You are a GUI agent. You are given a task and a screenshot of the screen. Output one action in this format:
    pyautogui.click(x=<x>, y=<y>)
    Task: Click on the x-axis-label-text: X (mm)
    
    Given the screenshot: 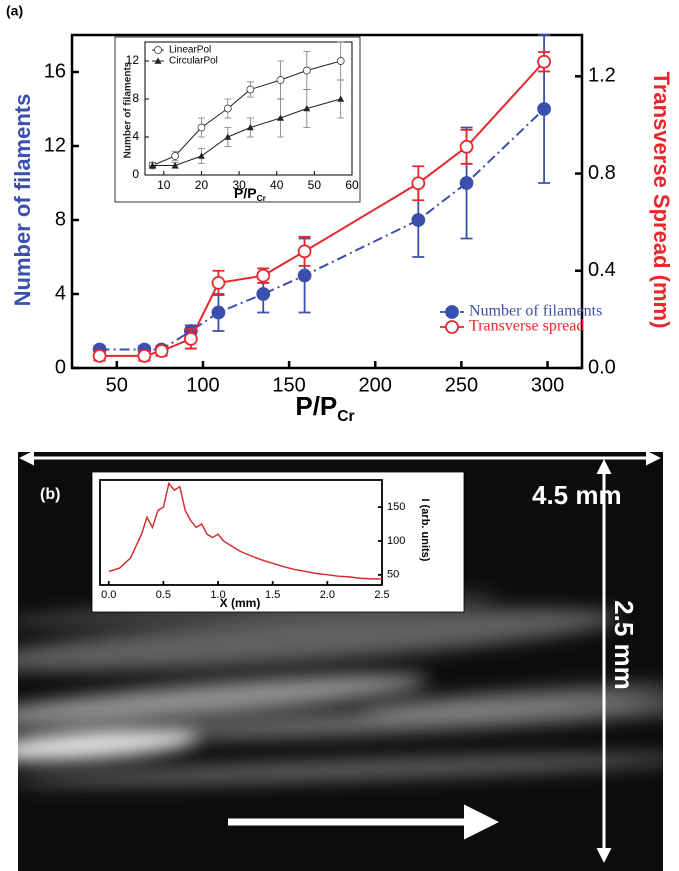 What is the action you would take?
    pyautogui.click(x=240, y=603)
    